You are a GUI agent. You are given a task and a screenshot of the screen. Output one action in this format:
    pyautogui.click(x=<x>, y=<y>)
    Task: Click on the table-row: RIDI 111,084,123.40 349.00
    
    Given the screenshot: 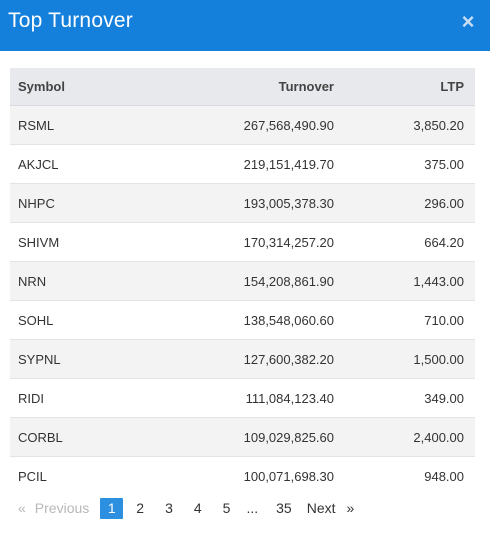 What is the action you would take?
    pyautogui.click(x=242, y=398)
    